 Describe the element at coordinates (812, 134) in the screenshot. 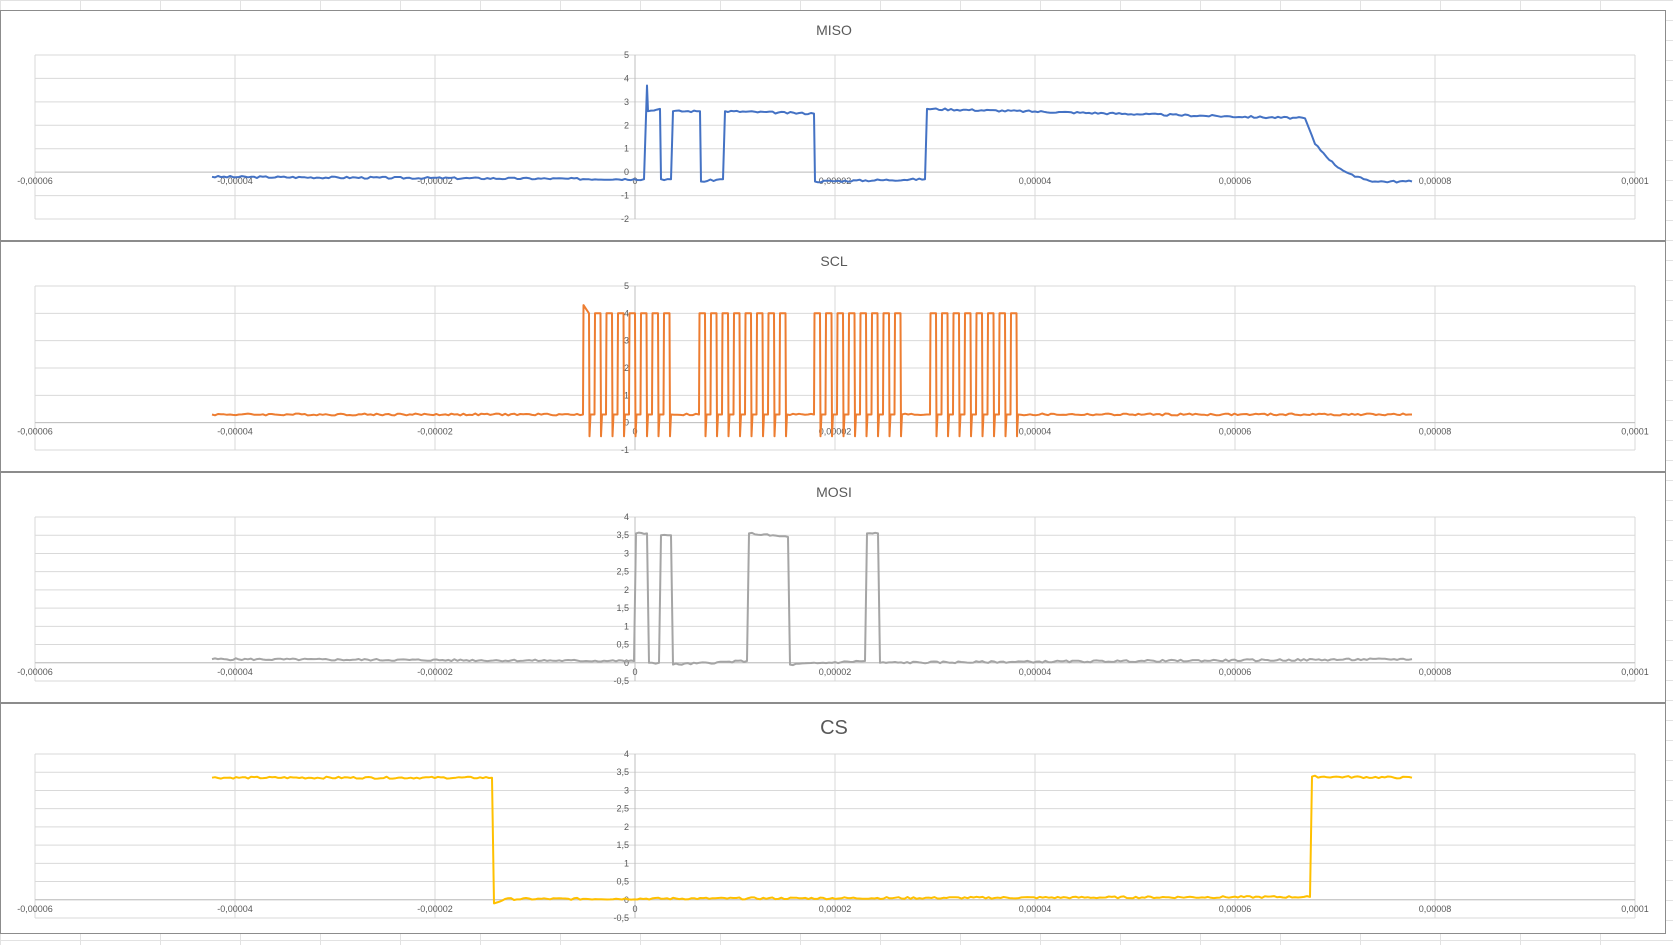

I see `miso-series-line` at that location.